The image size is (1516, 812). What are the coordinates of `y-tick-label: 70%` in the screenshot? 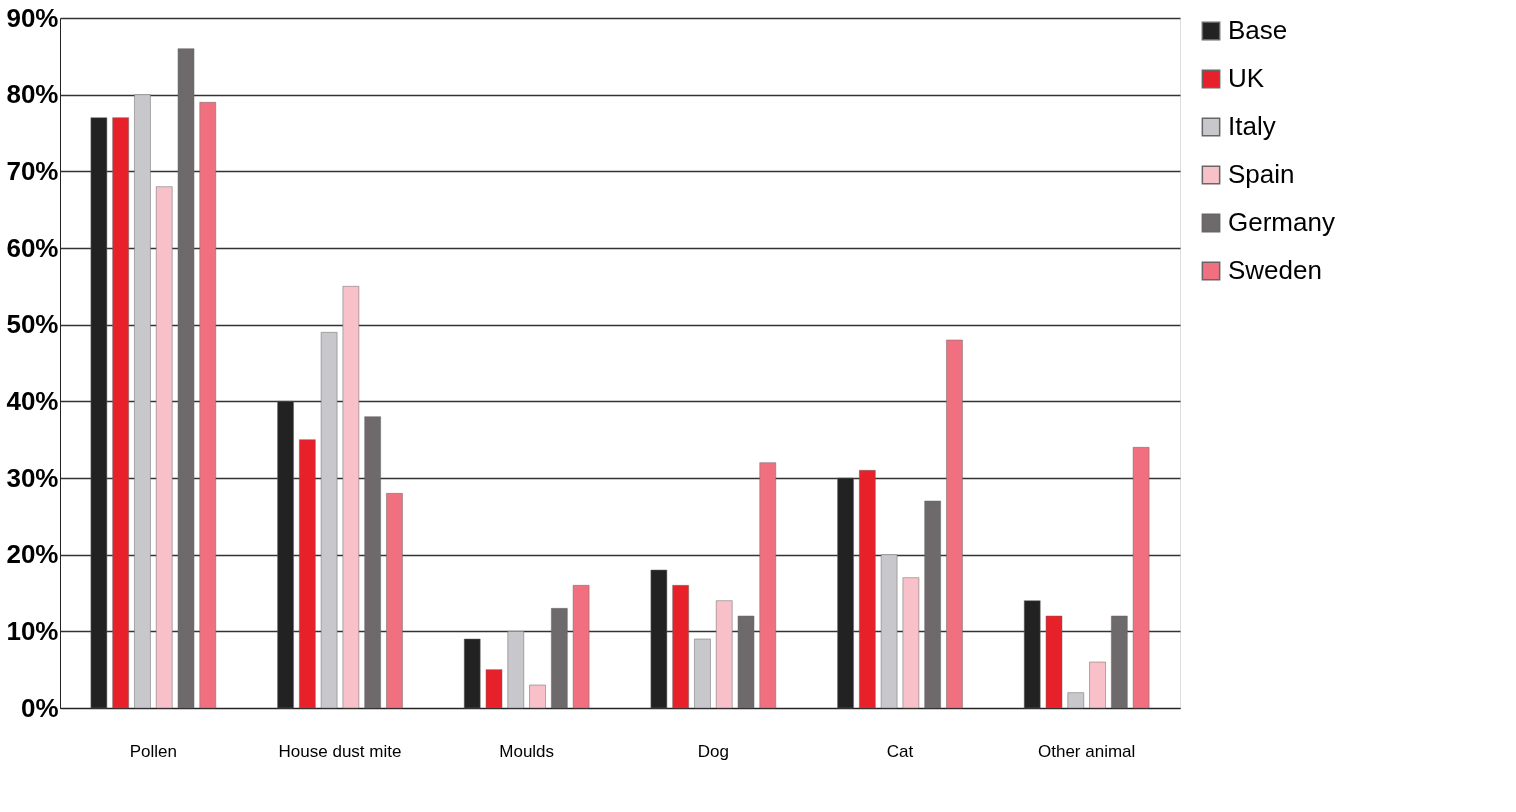 It's located at (32, 170).